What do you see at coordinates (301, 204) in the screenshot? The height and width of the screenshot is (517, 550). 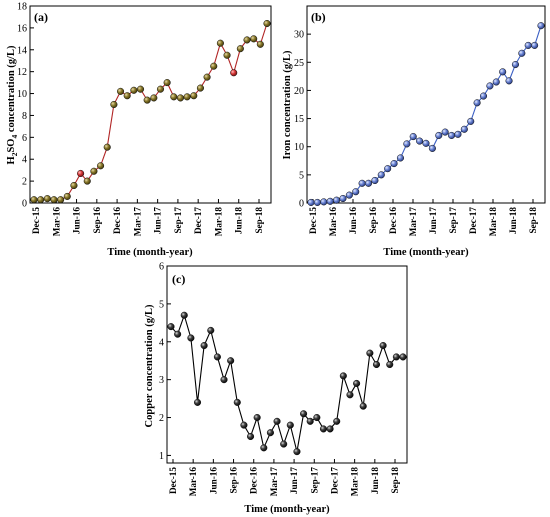 I see `y-tick-label: 0` at bounding box center [301, 204].